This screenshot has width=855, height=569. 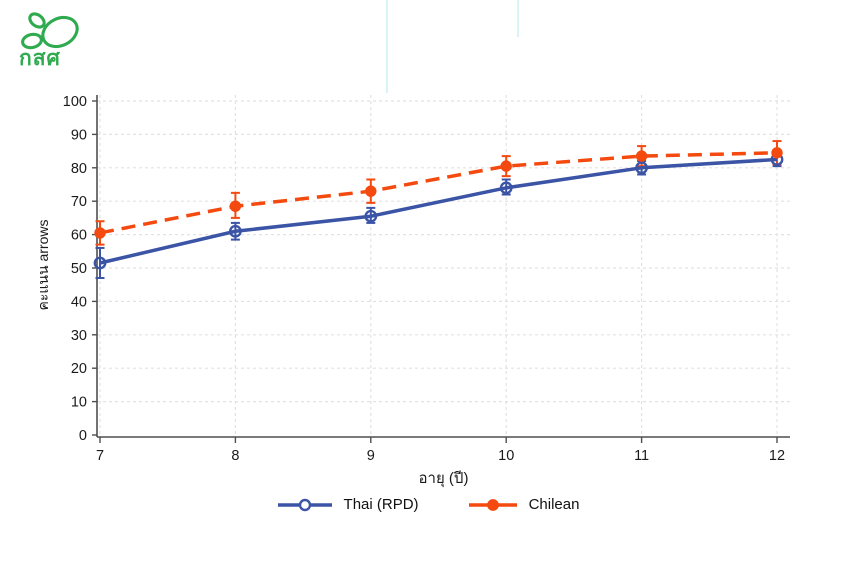 I want to click on legend: Thai (RPD) Chilean, so click(x=427, y=504).